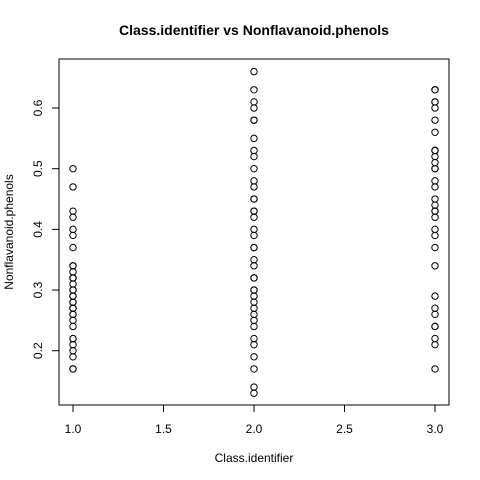  I want to click on y-tick-label: 0.4, so click(38, 229).